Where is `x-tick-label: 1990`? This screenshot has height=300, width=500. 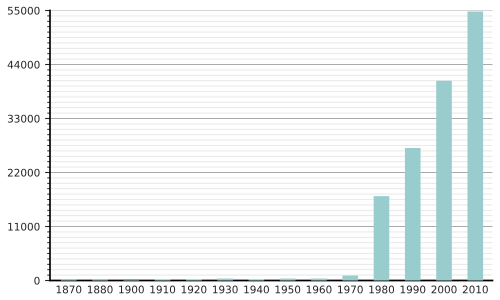 x-tick-label: 1990 is located at coordinates (413, 290).